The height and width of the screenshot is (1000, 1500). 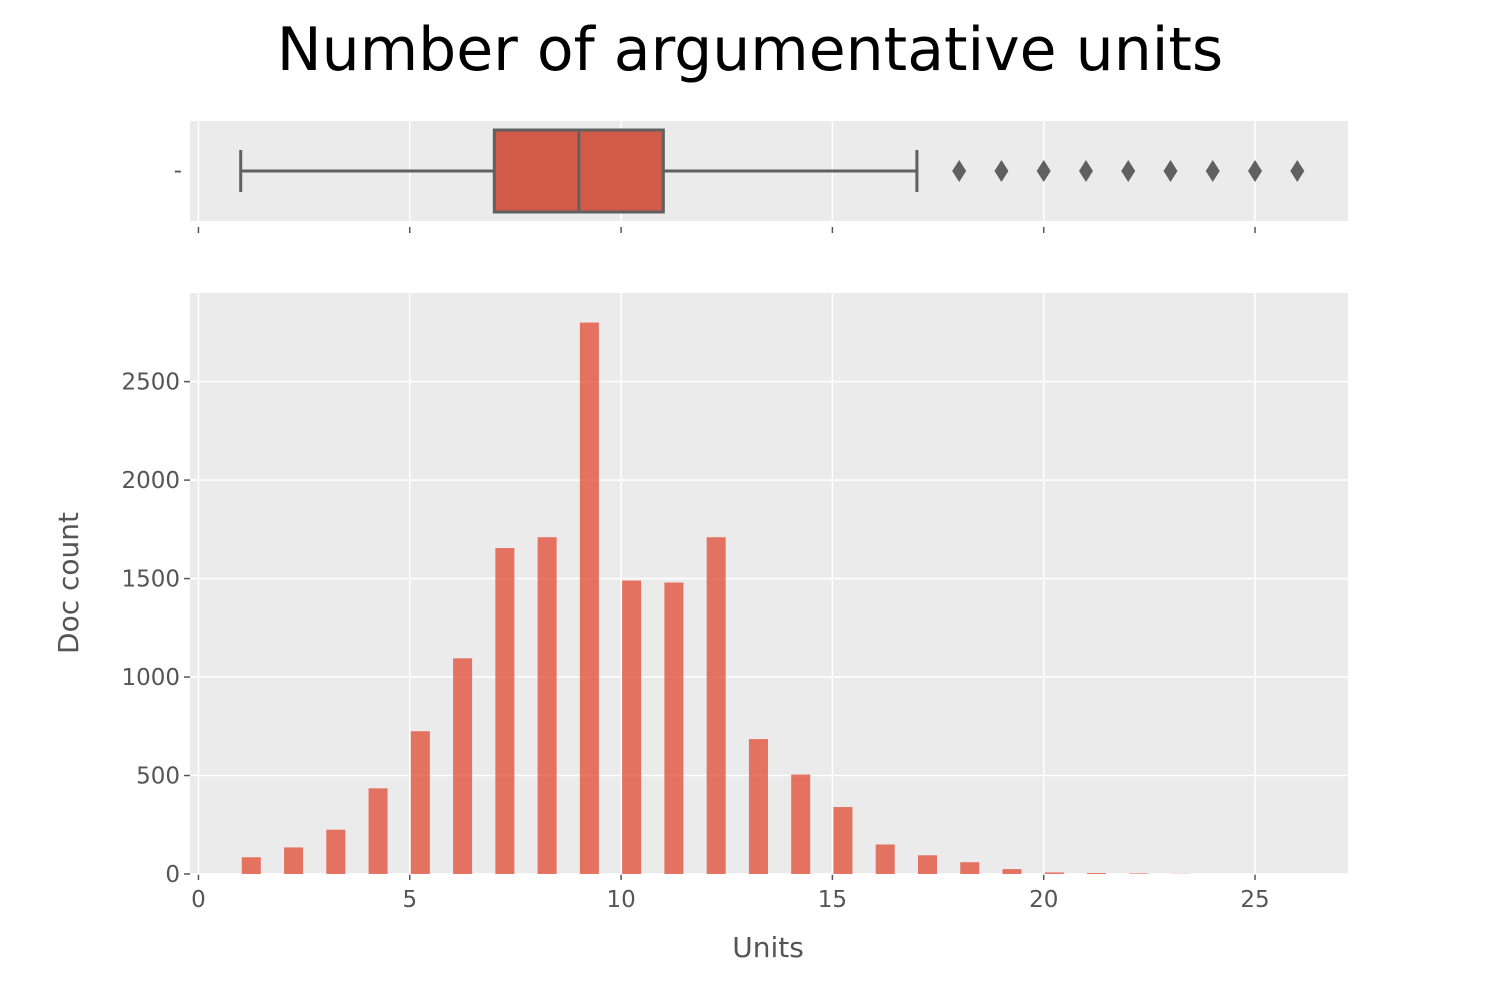 What do you see at coordinates (832, 900) in the screenshot?
I see `histogram-xtick-label-3: 15` at bounding box center [832, 900].